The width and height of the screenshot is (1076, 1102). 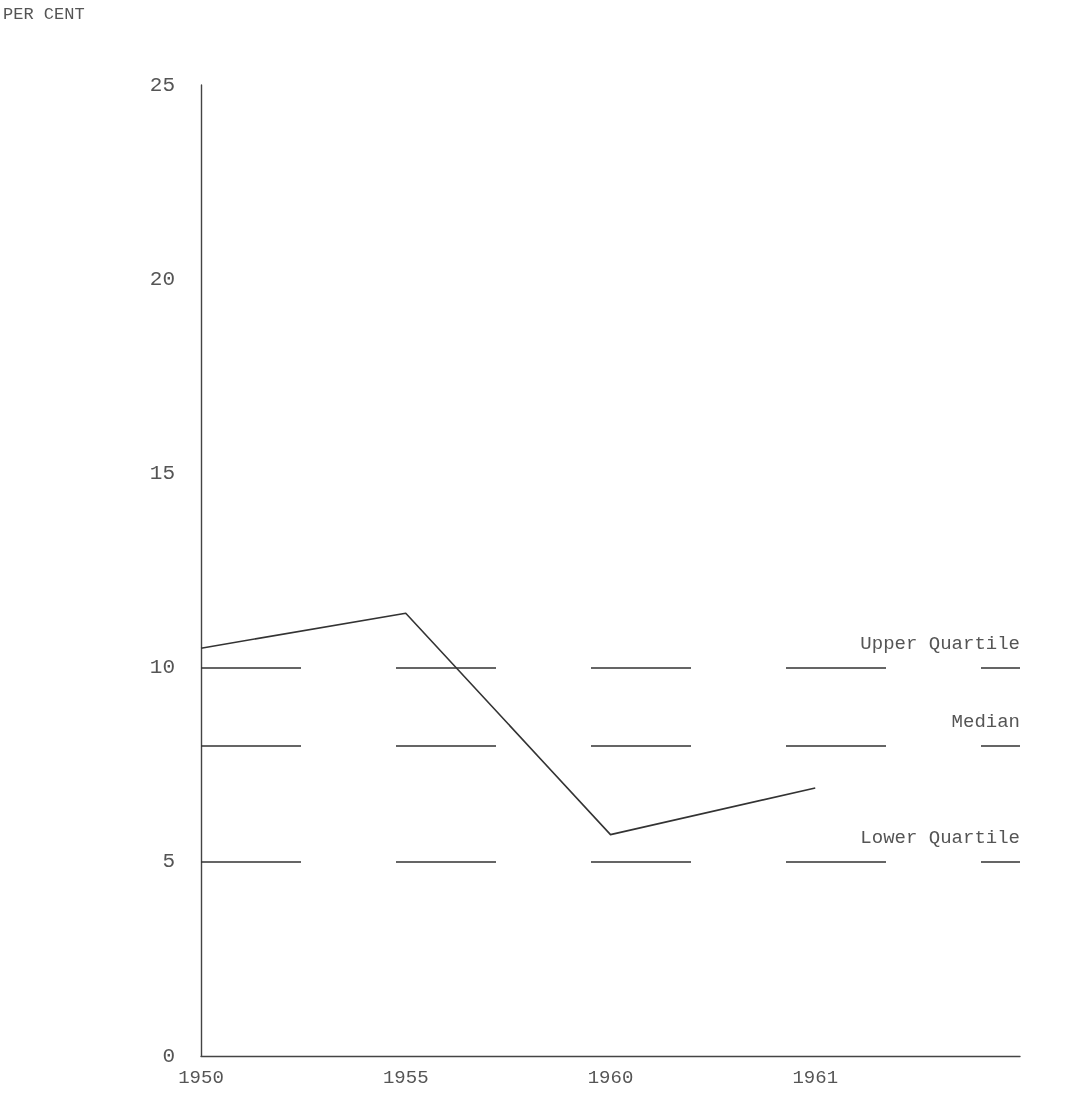 What do you see at coordinates (815, 1077) in the screenshot?
I see `x-tick-label: 1961` at bounding box center [815, 1077].